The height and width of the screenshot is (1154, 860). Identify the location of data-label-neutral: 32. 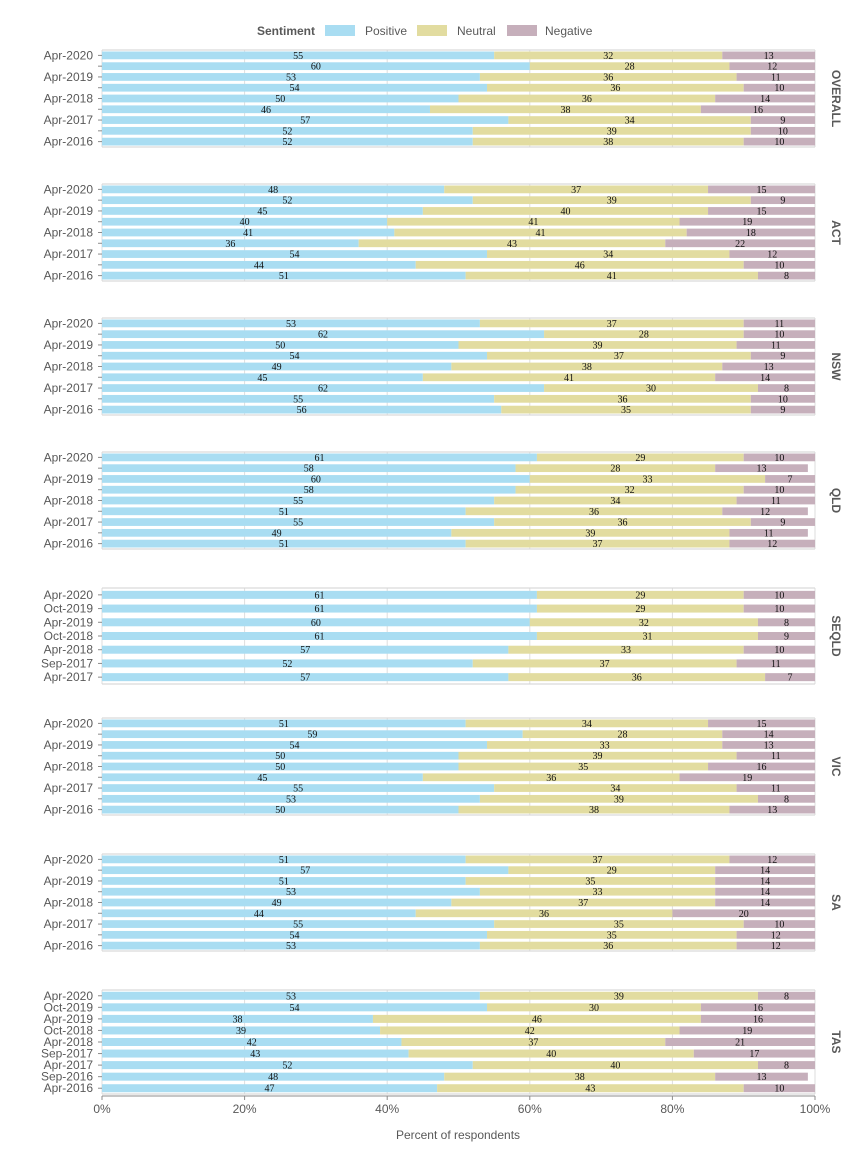
(608, 56).